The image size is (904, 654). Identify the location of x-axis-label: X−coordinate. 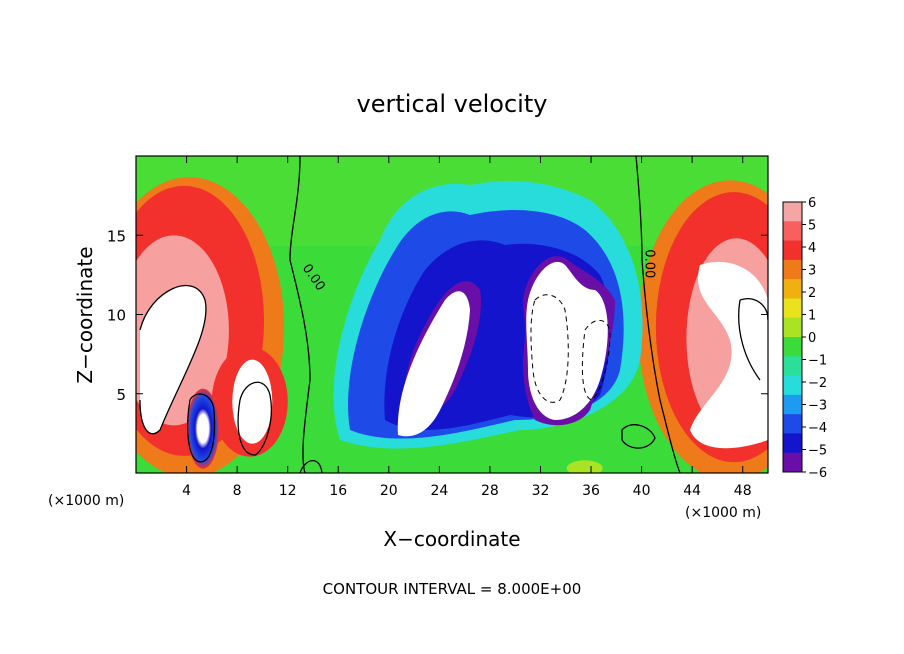
(451, 539).